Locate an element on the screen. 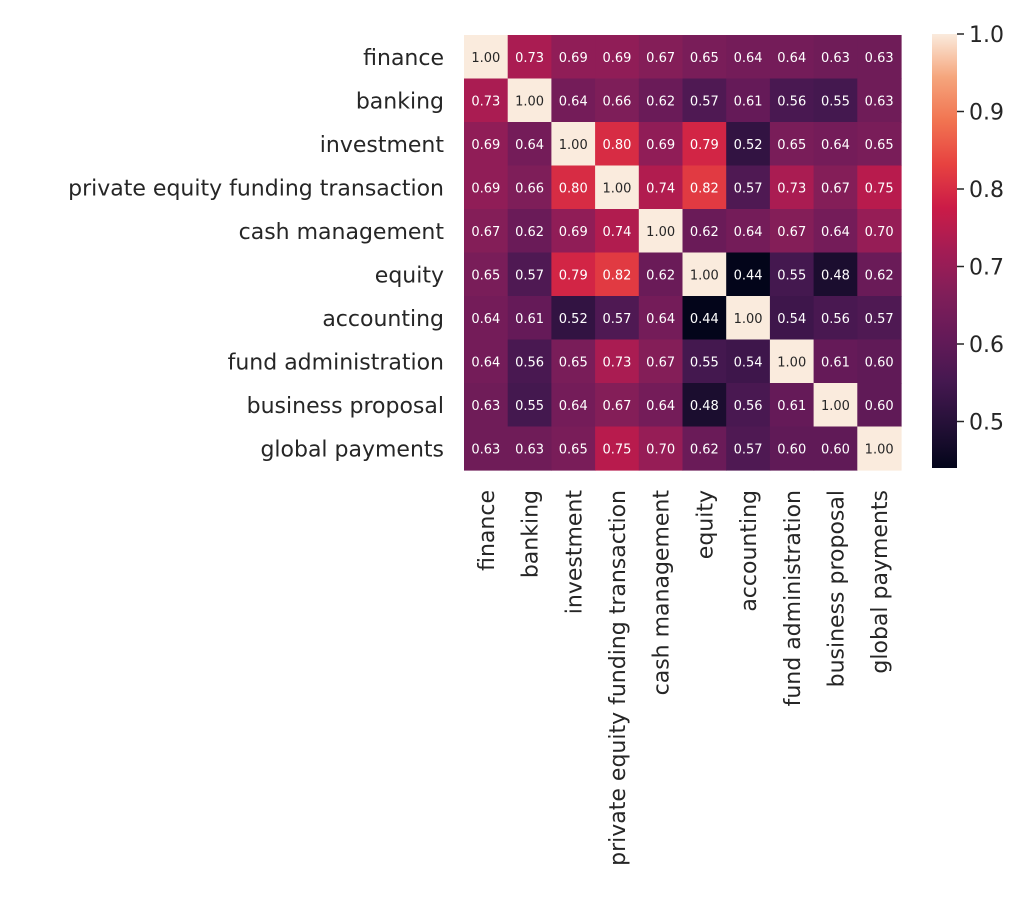 The height and width of the screenshot is (924, 1028). cell-value-label: 0.48 is located at coordinates (704, 406).